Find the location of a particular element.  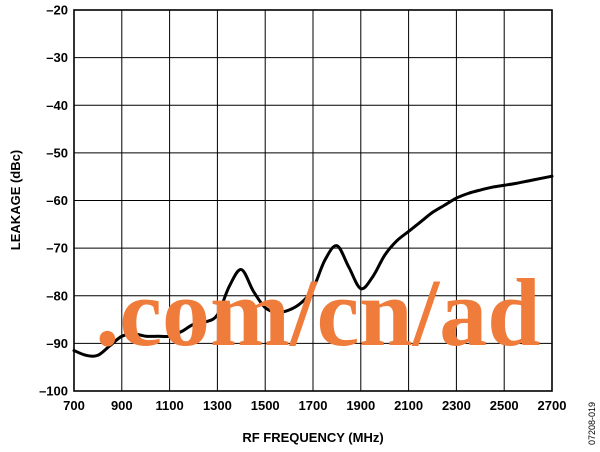

y-axis-title: LEAKAGE (dBc) is located at coordinates (15, 200).